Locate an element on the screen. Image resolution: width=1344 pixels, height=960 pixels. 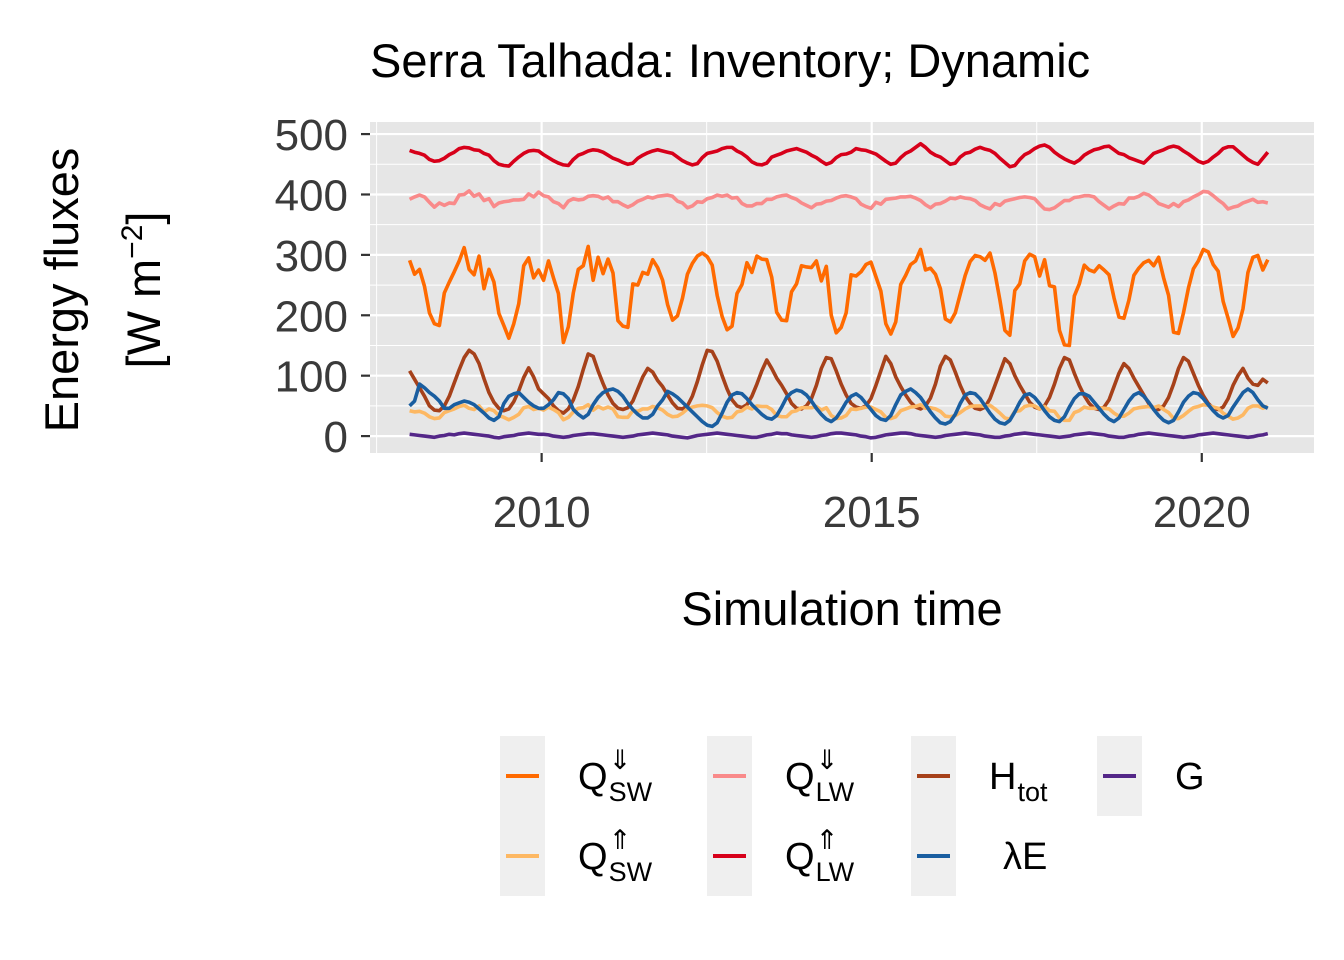
series-line-Htot is located at coordinates (838, 381).